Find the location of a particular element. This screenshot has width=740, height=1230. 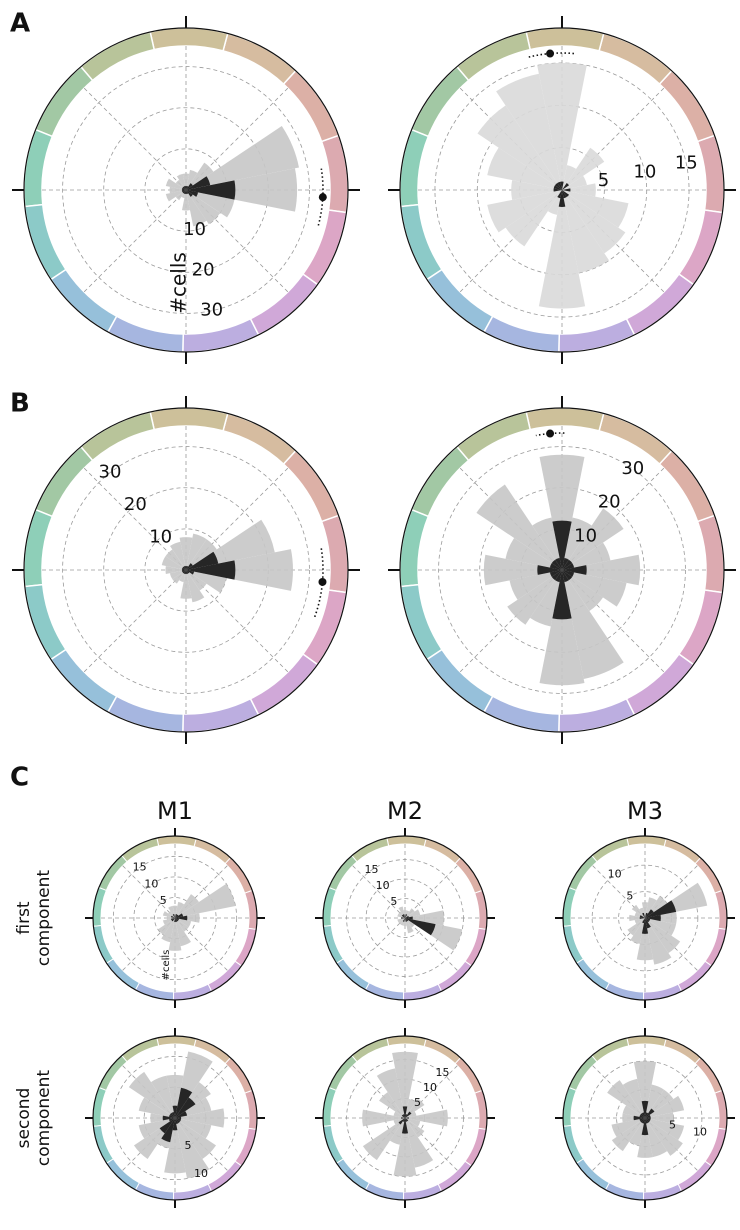

radial-tick-label: 30 is located at coordinates (110, 472).